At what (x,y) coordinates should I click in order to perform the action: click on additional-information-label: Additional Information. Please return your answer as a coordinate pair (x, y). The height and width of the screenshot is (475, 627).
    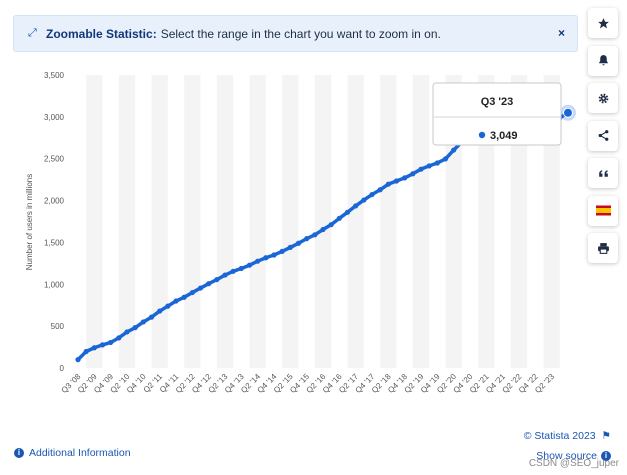
    Looking at the image, I should click on (80, 453).